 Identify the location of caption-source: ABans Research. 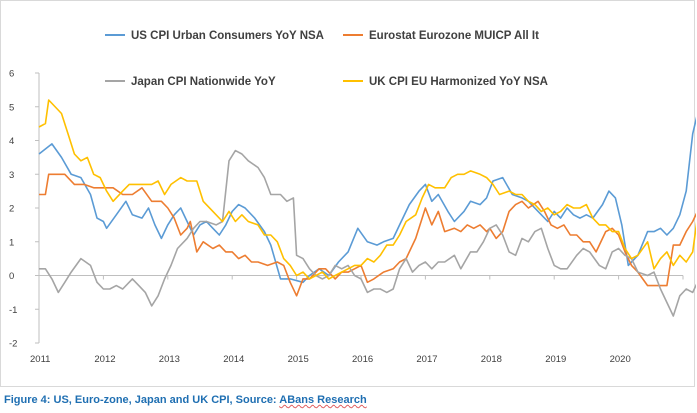
(323, 400).